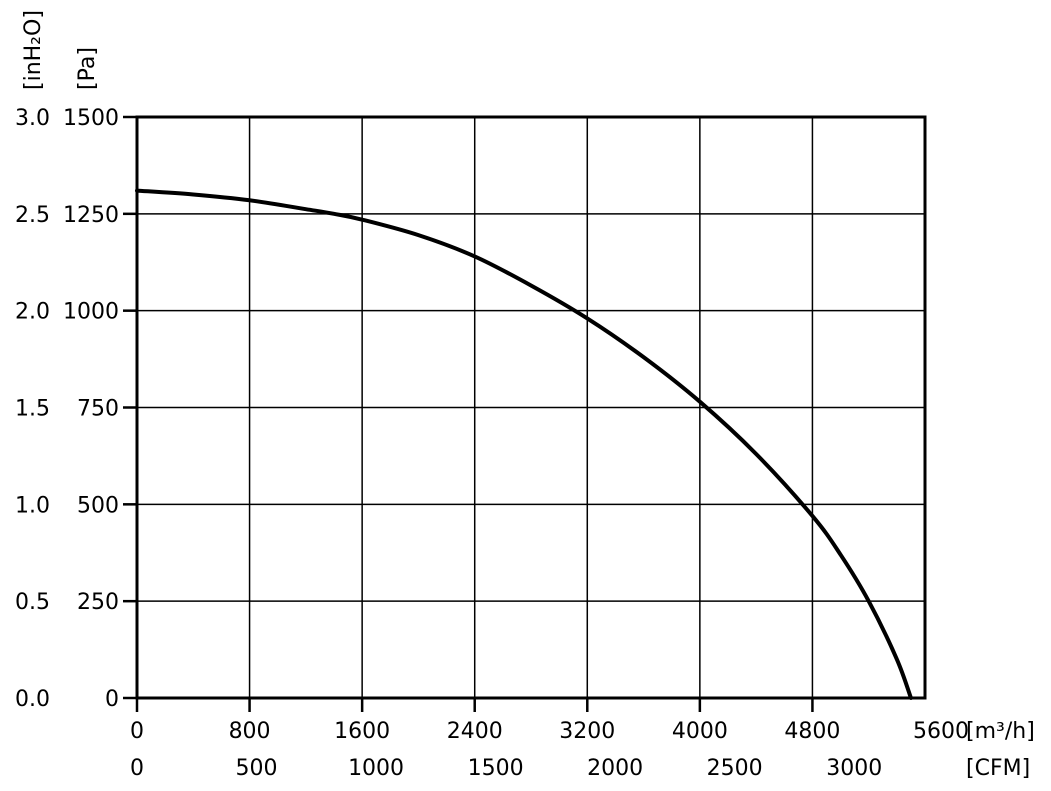 The width and height of the screenshot is (1051, 791). Describe the element at coordinates (1000, 731) in the screenshot. I see `x-axis-unit-m3h: [m³/h]` at that location.